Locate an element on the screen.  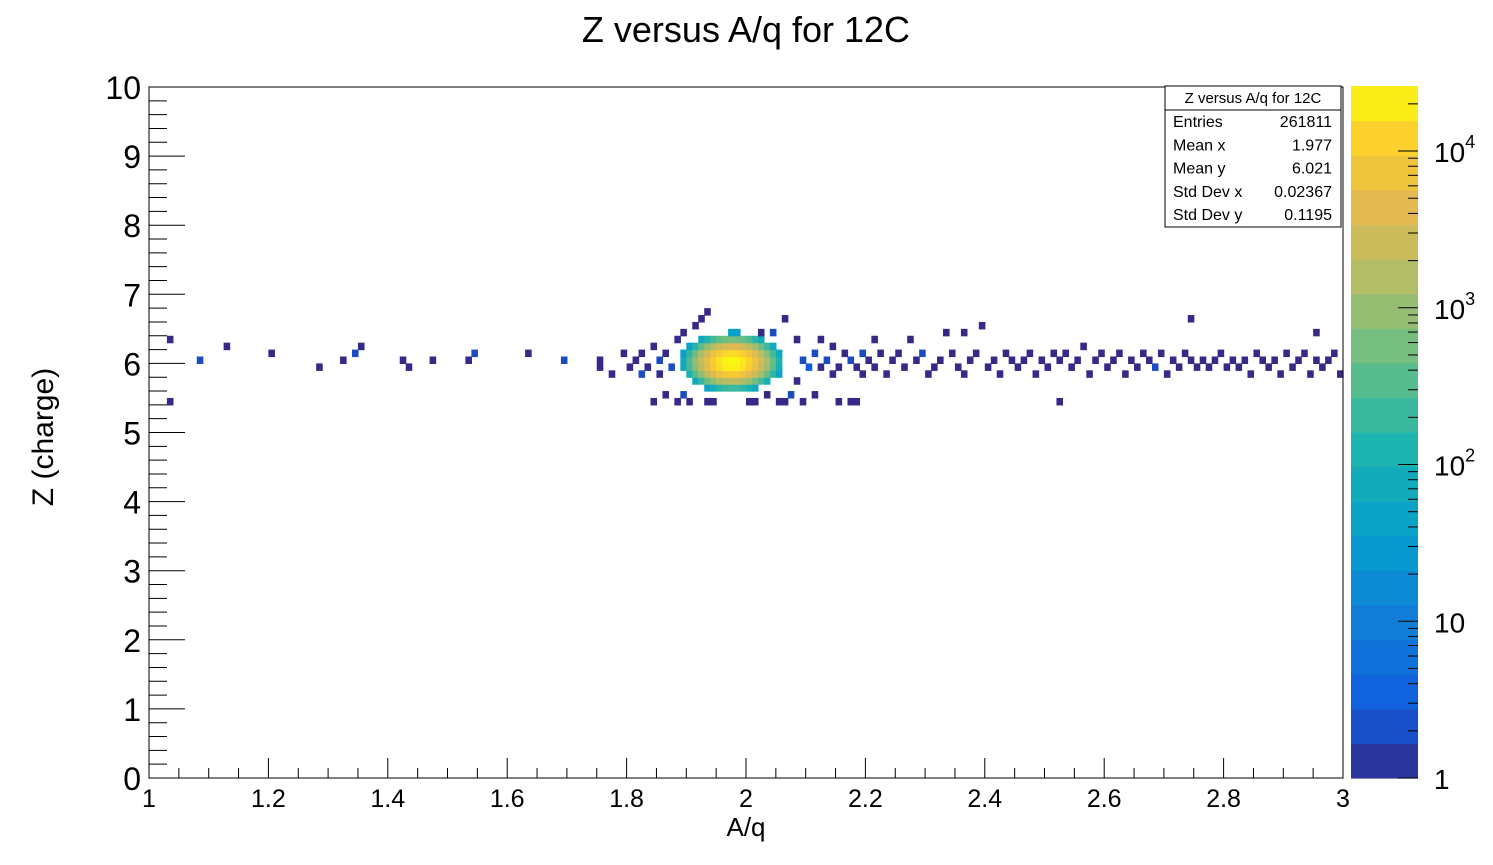
colorbar-tick-label: 10⁴ is located at coordinates (1454, 150).